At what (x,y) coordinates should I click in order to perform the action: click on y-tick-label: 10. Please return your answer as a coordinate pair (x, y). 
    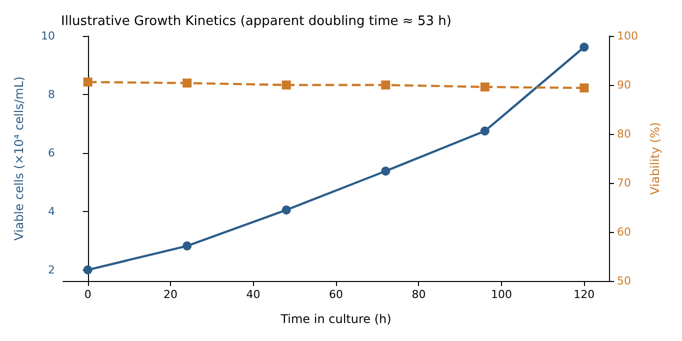
    Looking at the image, I should click on (48, 36).